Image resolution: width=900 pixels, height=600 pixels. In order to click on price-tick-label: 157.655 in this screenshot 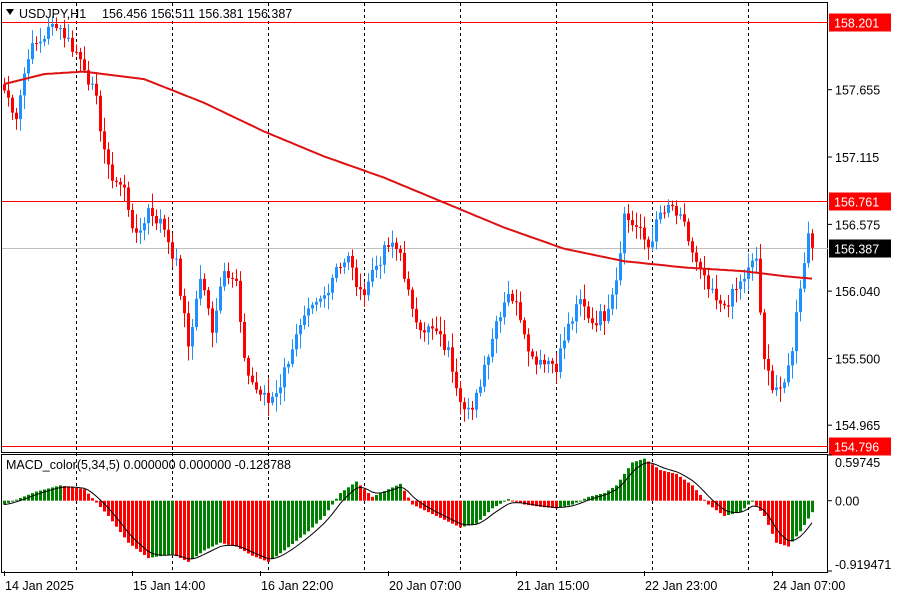, I will do `click(857, 91)`.